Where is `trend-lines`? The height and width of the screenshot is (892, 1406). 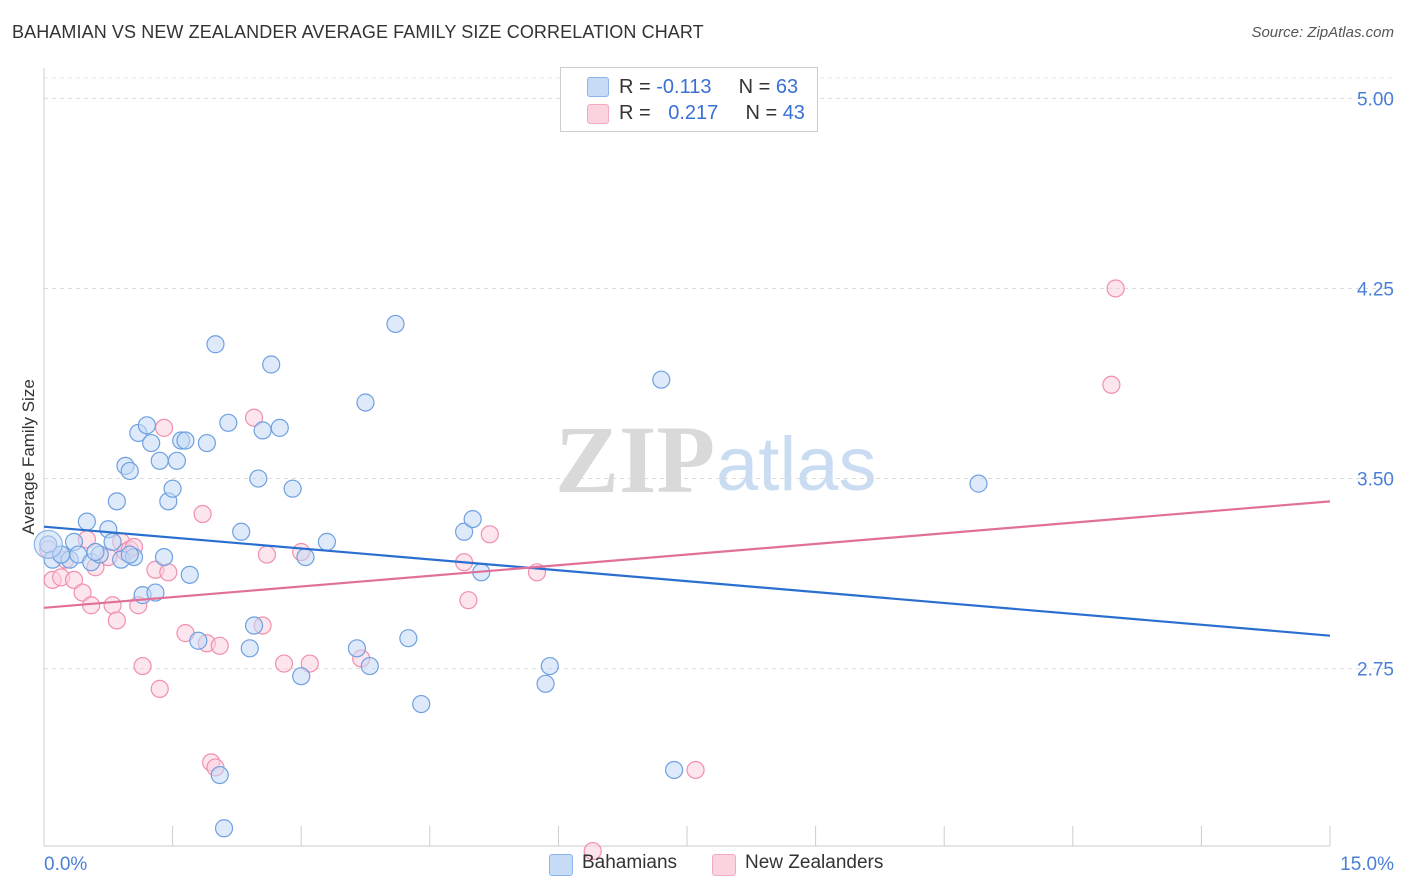
trend-lines is located at coordinates (687, 568).